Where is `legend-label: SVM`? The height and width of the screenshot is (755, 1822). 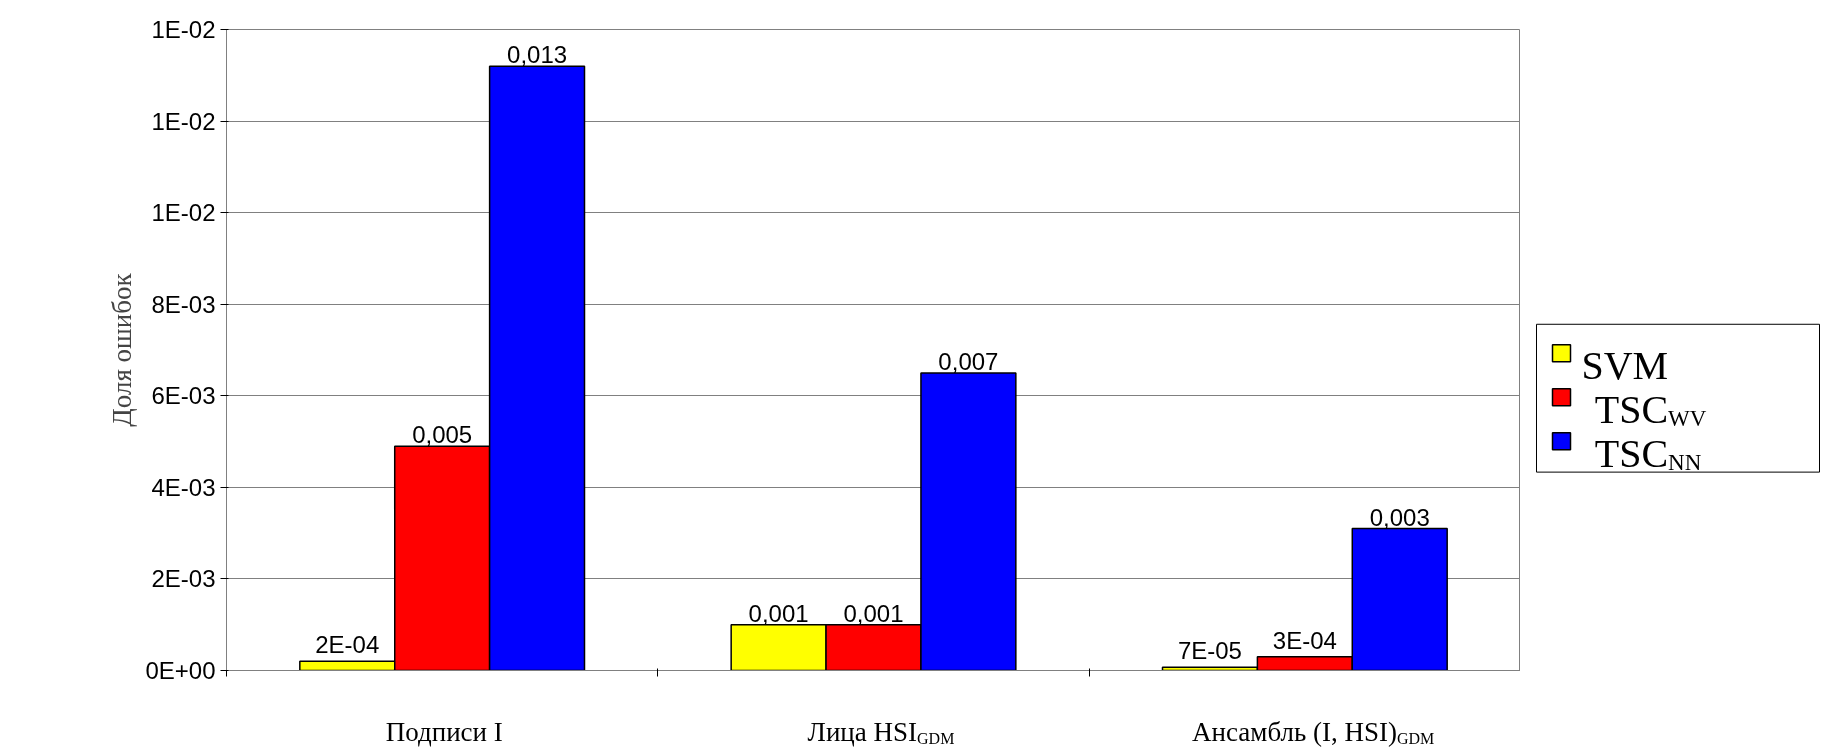
legend-label: SVM is located at coordinates (1625, 365).